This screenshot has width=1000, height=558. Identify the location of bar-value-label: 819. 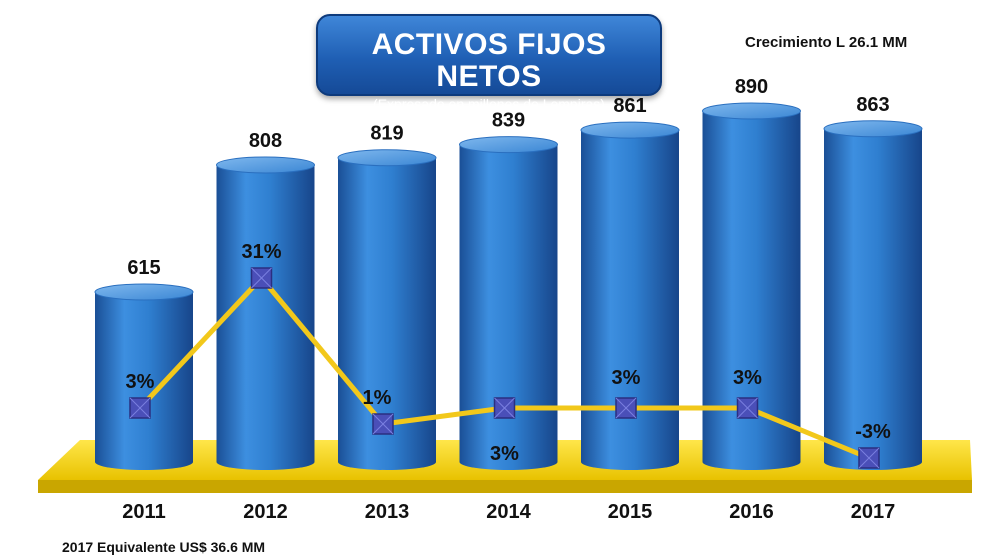
(386, 134).